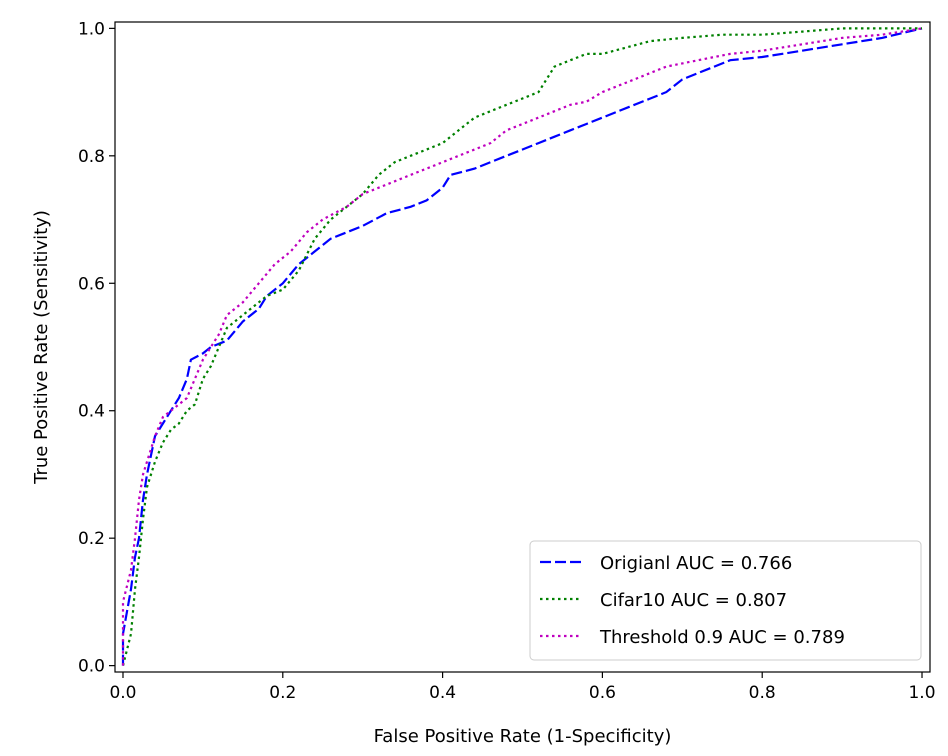 This screenshot has width=948, height=756. Describe the element at coordinates (91, 412) in the screenshot. I see `y-tick-label: 0.4` at that location.